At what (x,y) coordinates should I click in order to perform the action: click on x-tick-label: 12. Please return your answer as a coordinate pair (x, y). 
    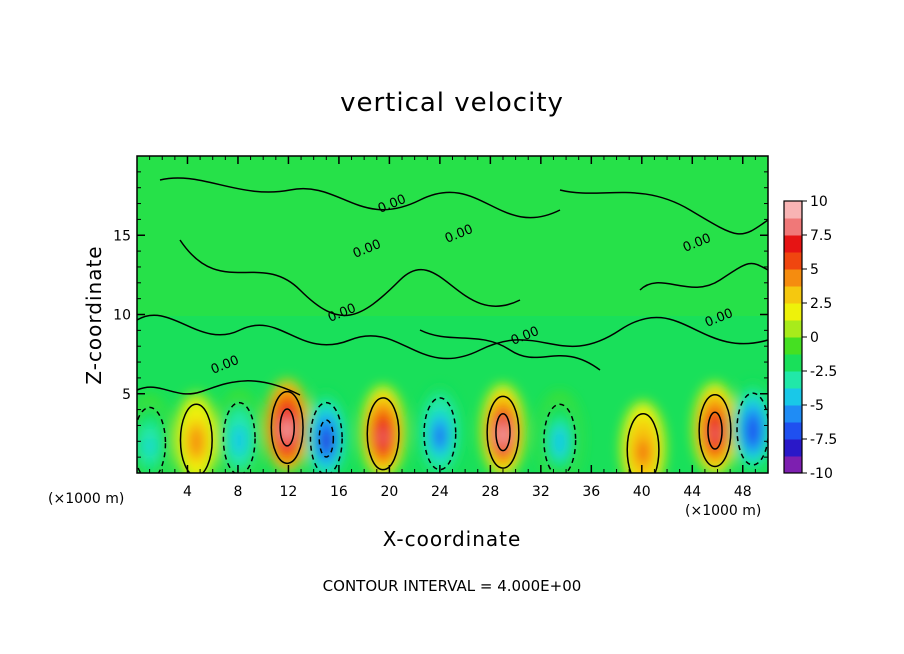
    Looking at the image, I should click on (289, 492).